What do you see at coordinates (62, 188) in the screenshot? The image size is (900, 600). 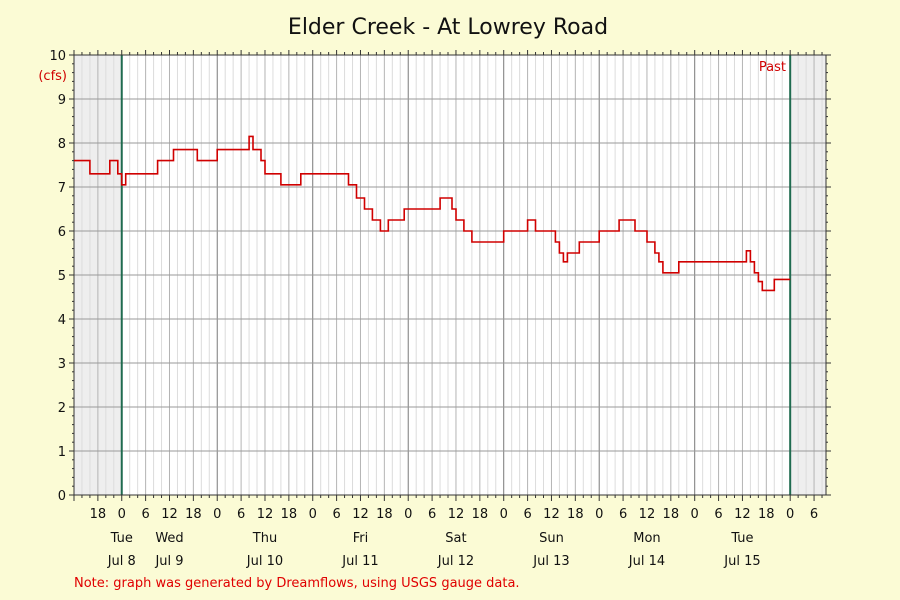 I see `y-tick-label: 7` at bounding box center [62, 188].